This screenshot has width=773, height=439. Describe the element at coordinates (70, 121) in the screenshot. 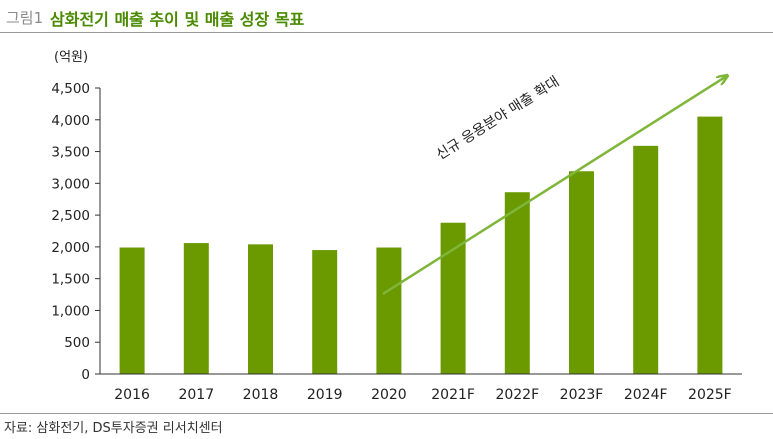

I see `y-tick-label: 4,000` at that location.